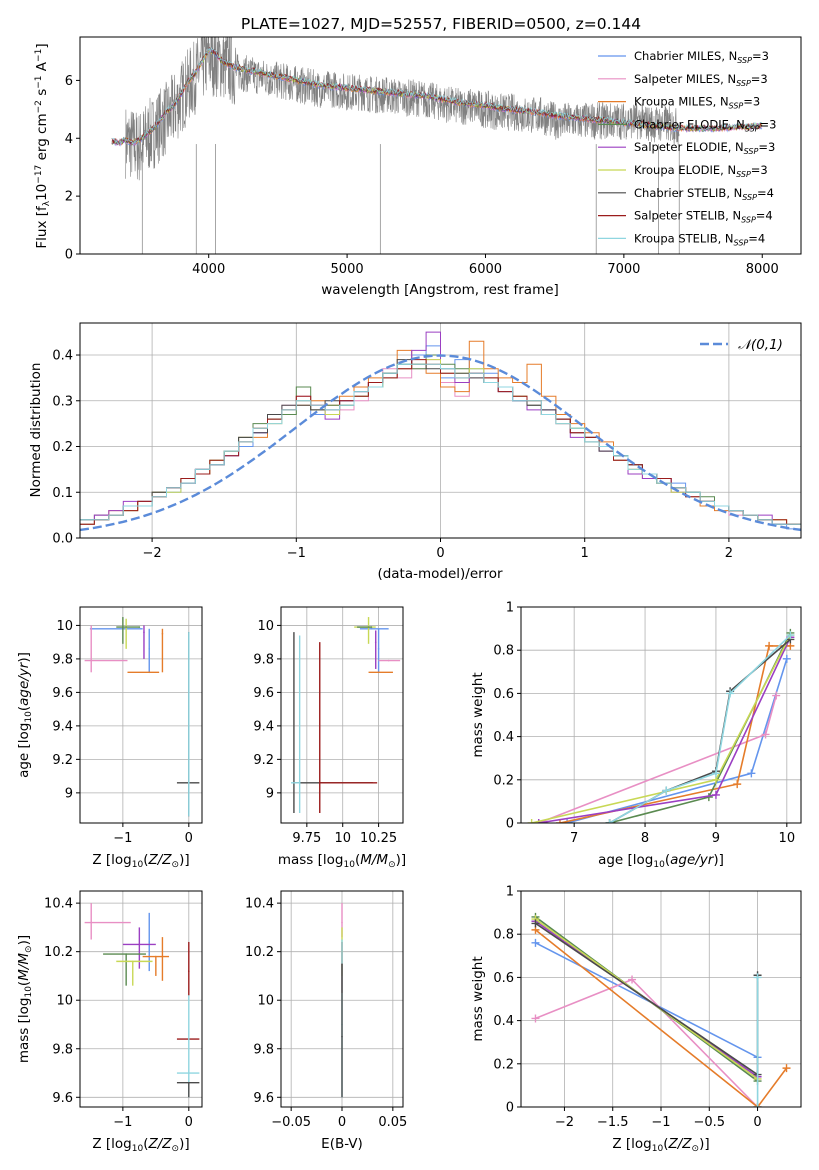  What do you see at coordinates (704, 194) in the screenshot?
I see `legend-label: Chabrier STELIB, NSSP=4` at bounding box center [704, 194].